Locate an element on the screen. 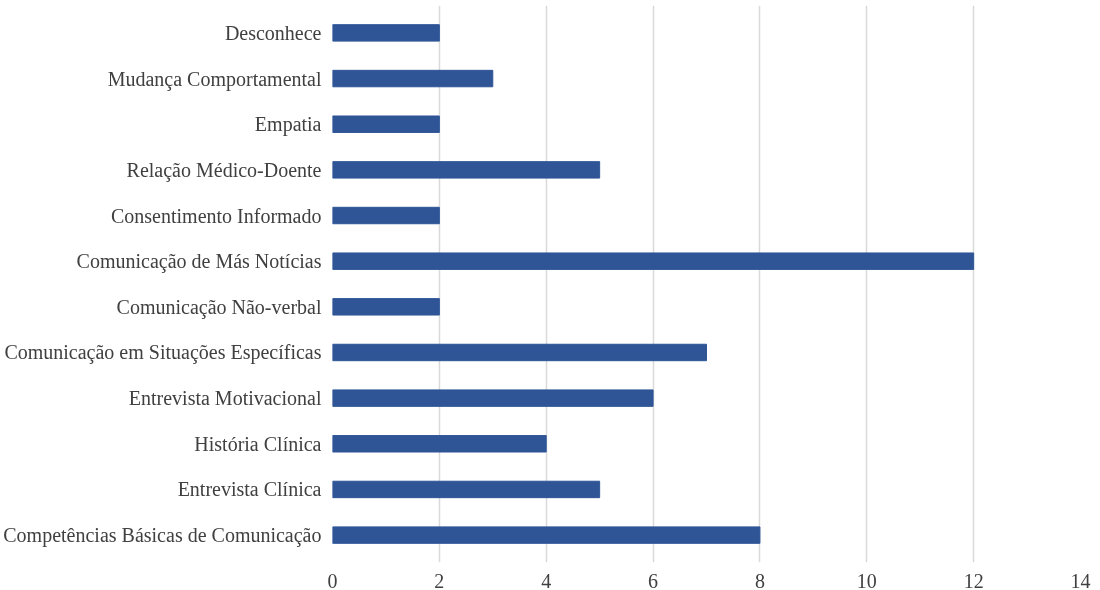 The width and height of the screenshot is (1100, 590). y-tick-label: Mudança Comportamental is located at coordinates (214, 79).